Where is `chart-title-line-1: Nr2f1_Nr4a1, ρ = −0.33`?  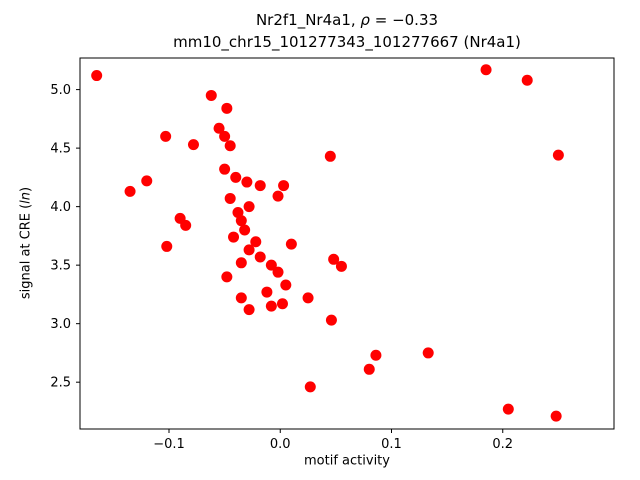
chart-title-line-1: Nr2f1_Nr4a1, ρ = −0.33 is located at coordinates (347, 20).